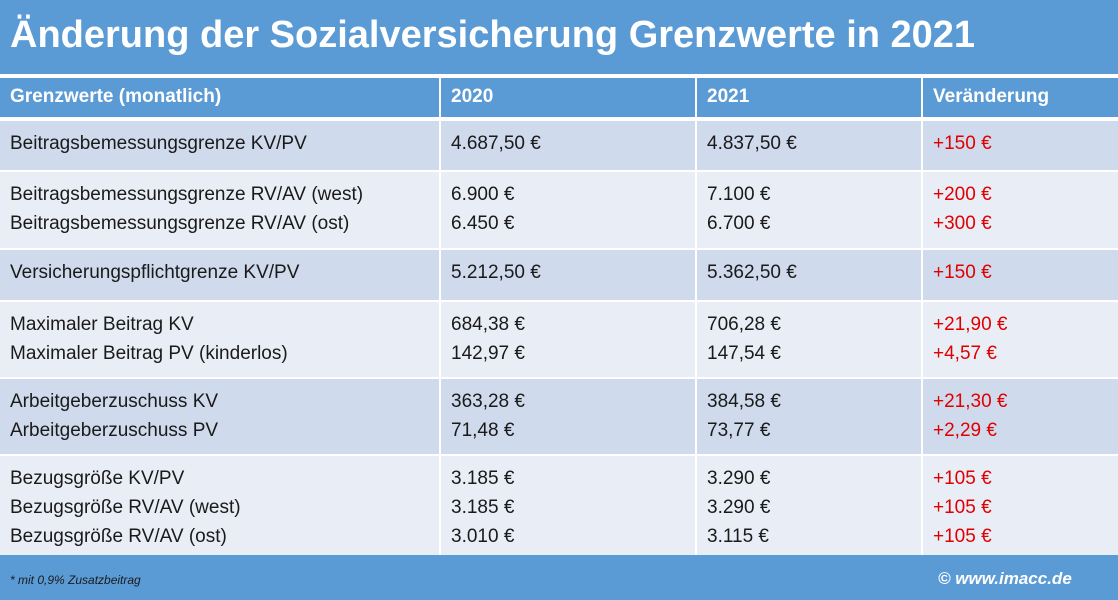 The width and height of the screenshot is (1118, 600). Describe the element at coordinates (962, 223) in the screenshot. I see `change-value: +300 €` at that location.